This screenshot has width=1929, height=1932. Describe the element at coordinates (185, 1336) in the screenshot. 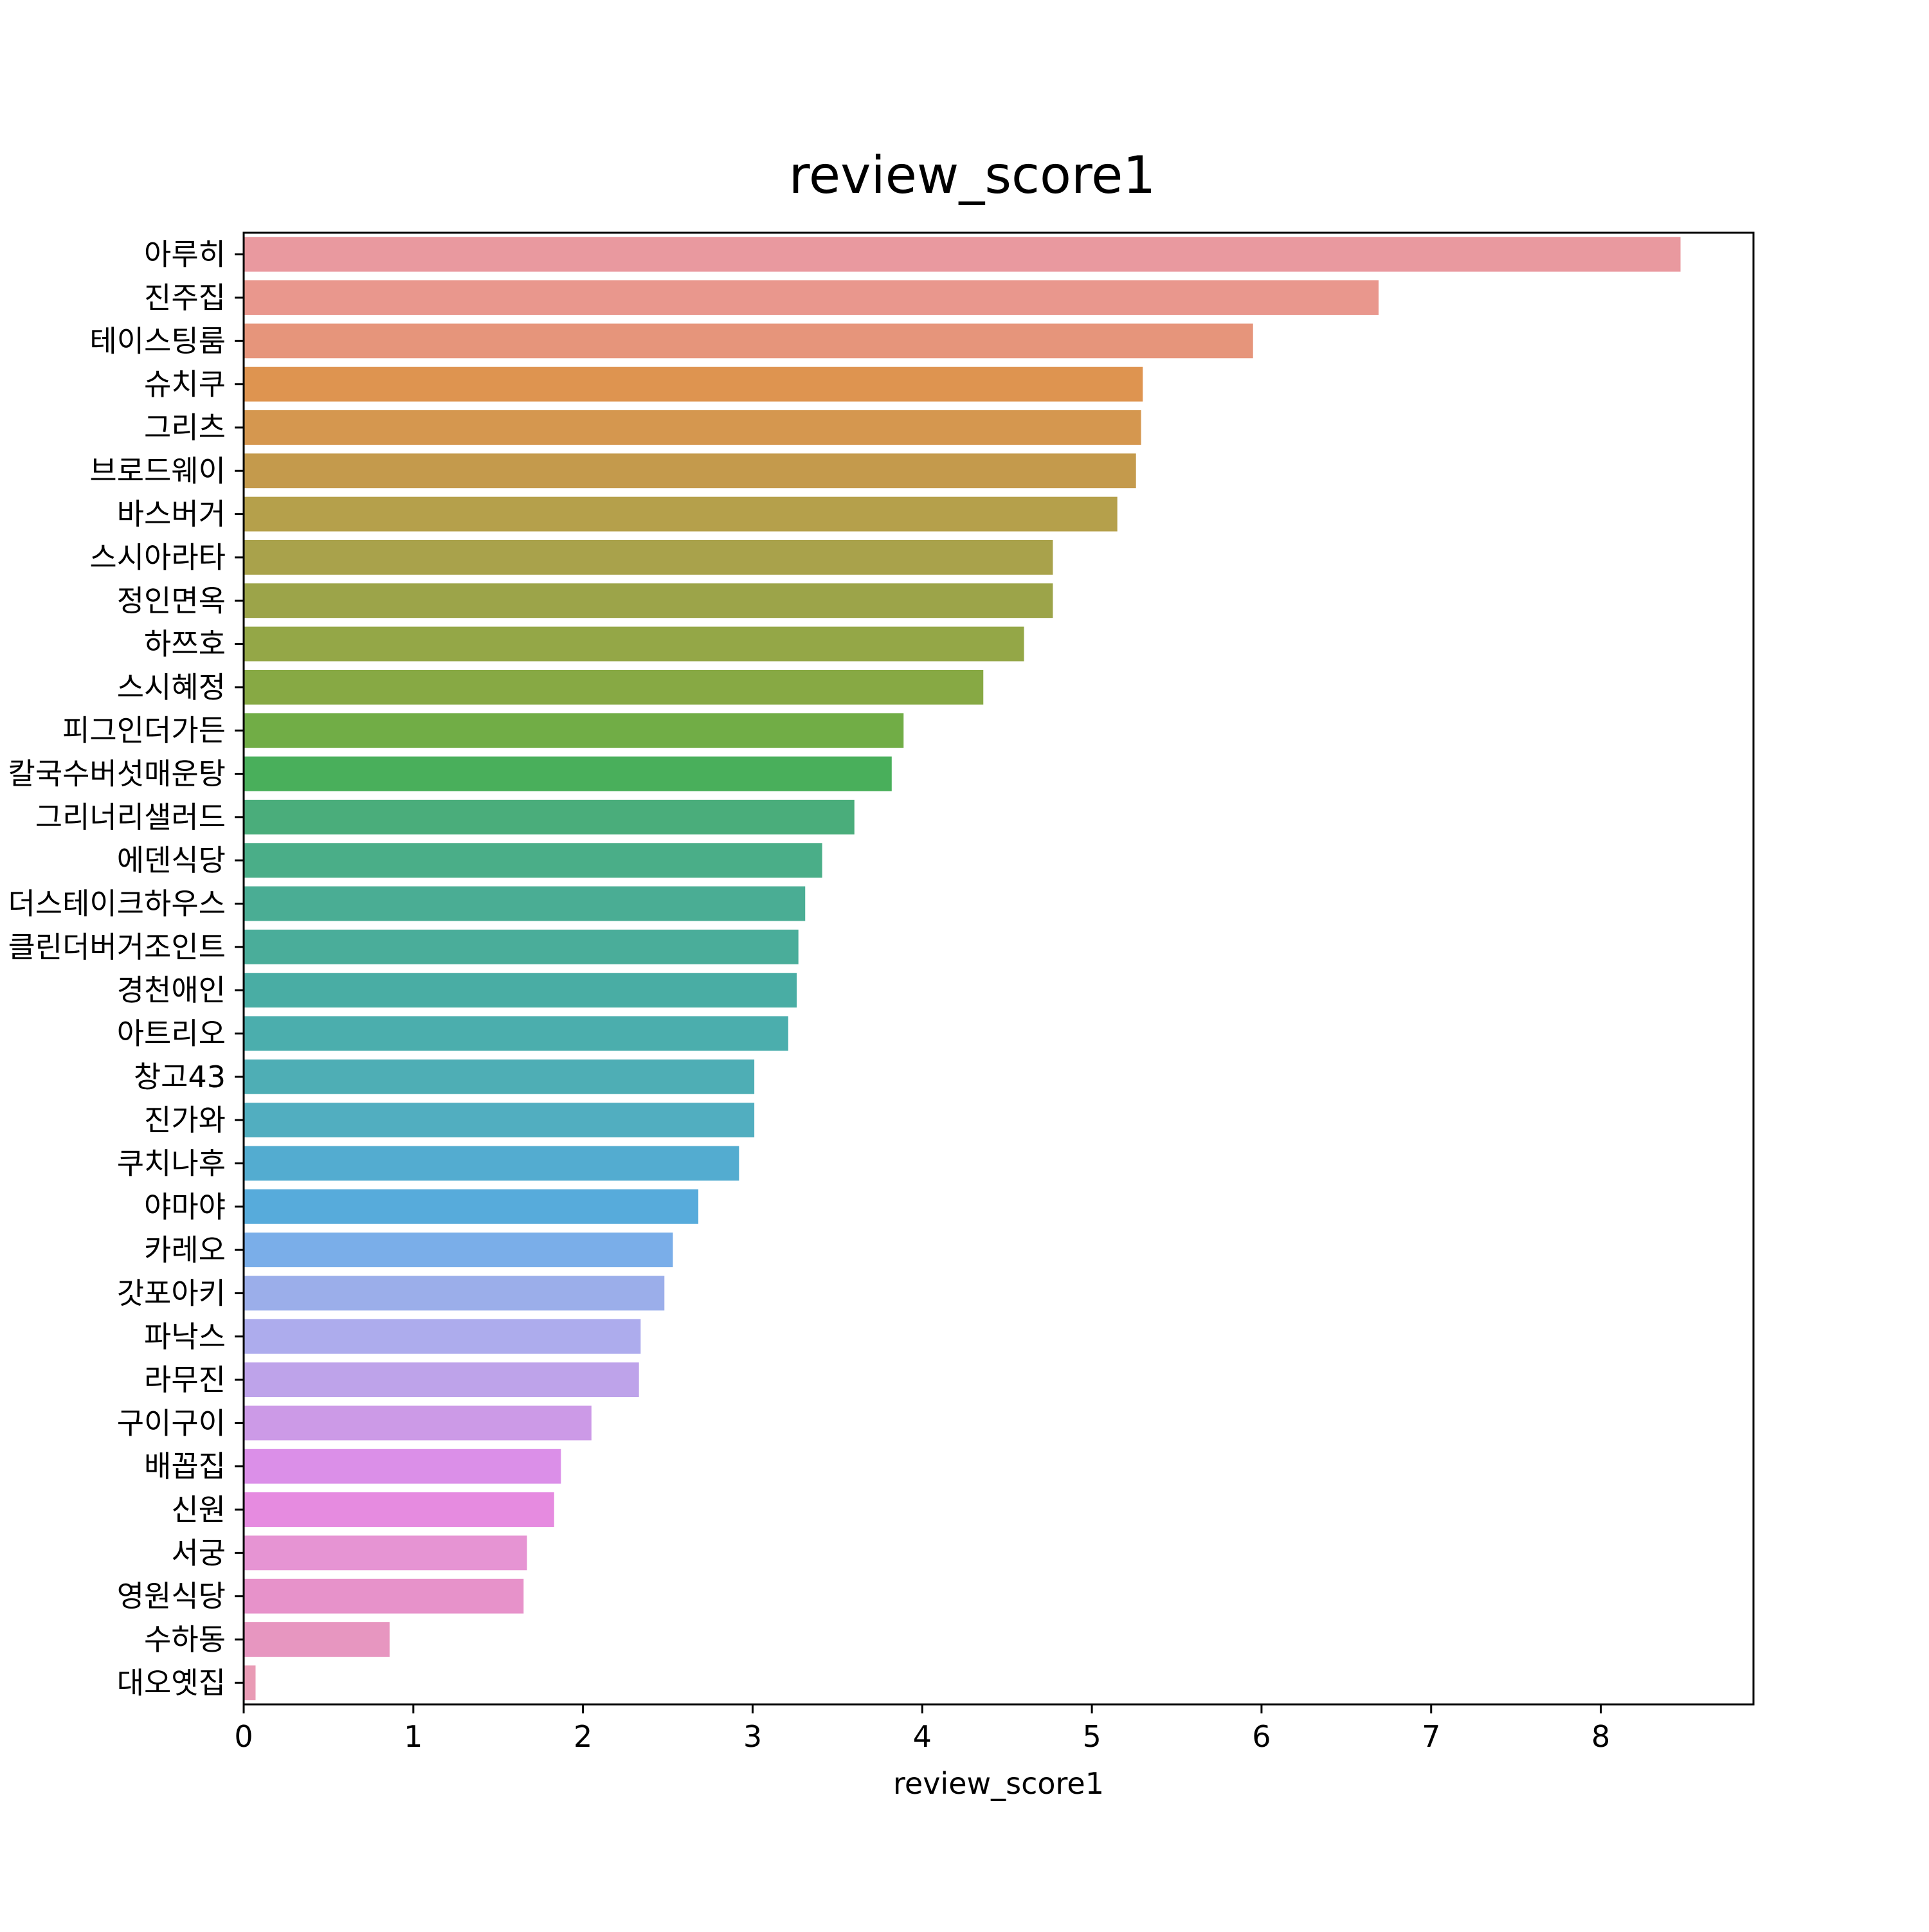

I see `y-tick-label: 파낙스` at that location.